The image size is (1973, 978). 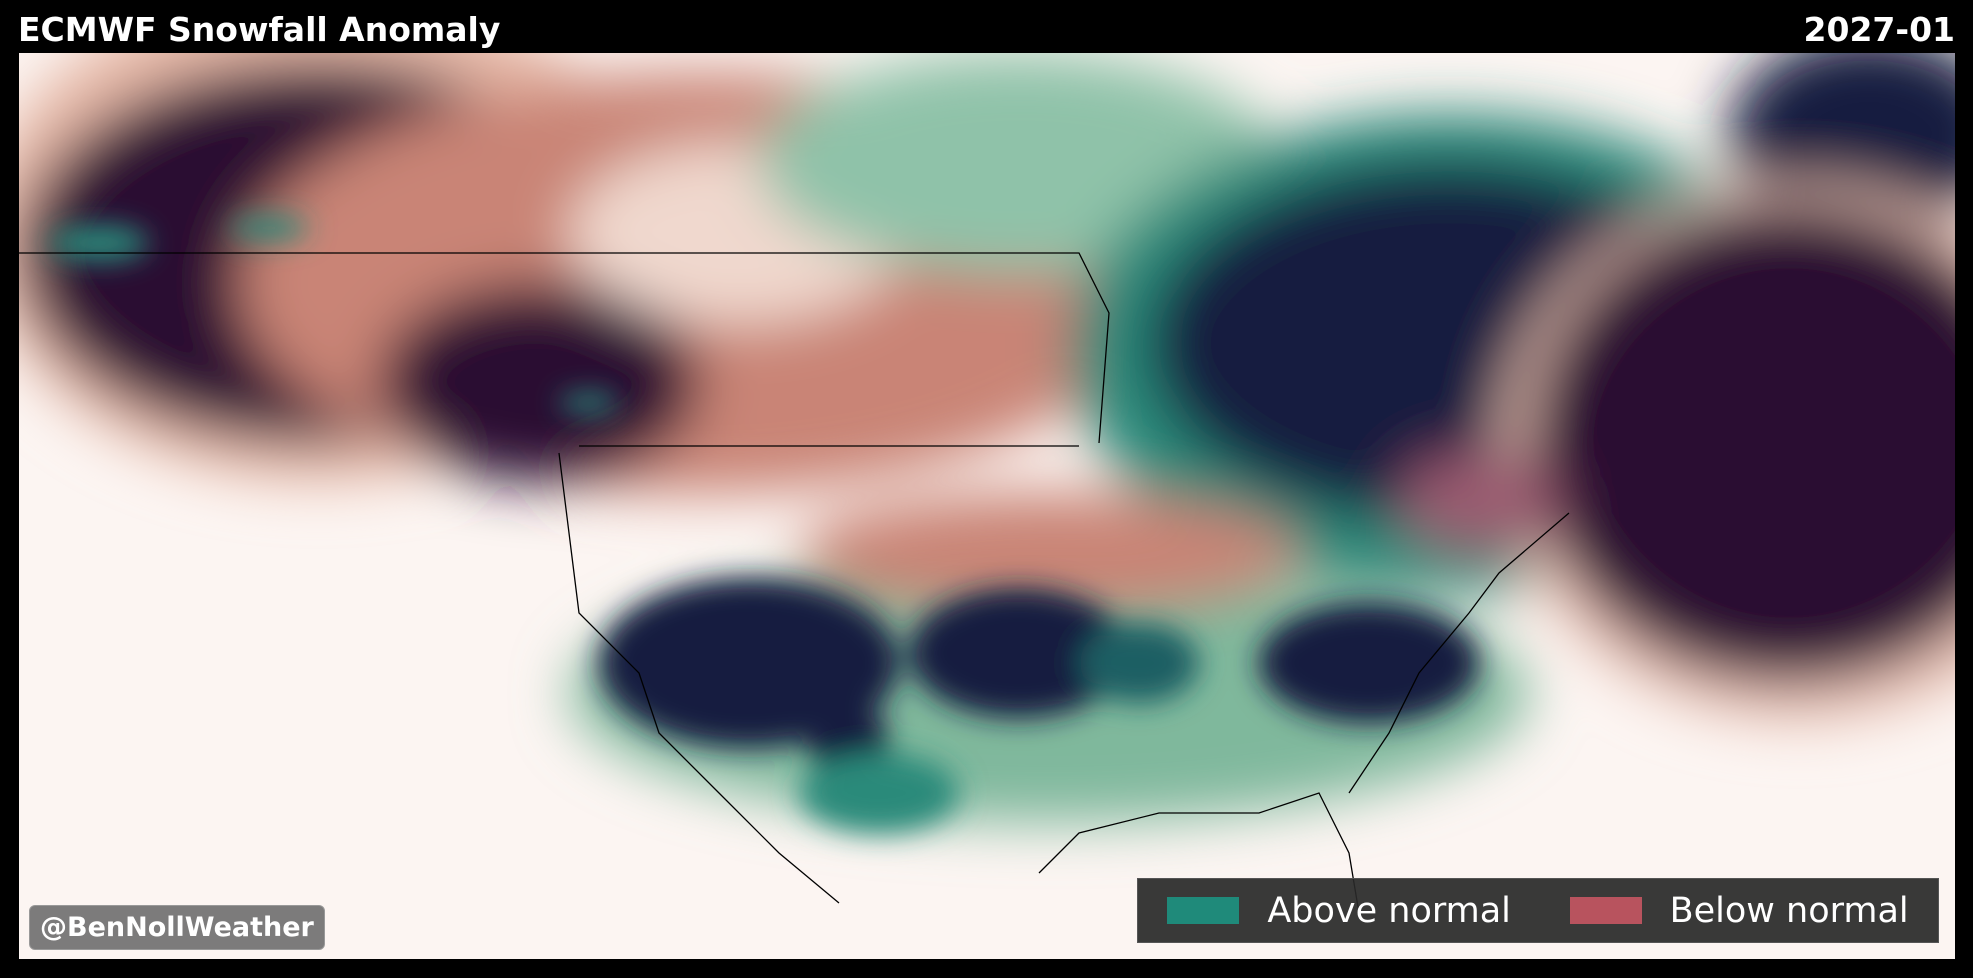 I want to click on legend: Above normal Below normal, so click(x=1538, y=910).